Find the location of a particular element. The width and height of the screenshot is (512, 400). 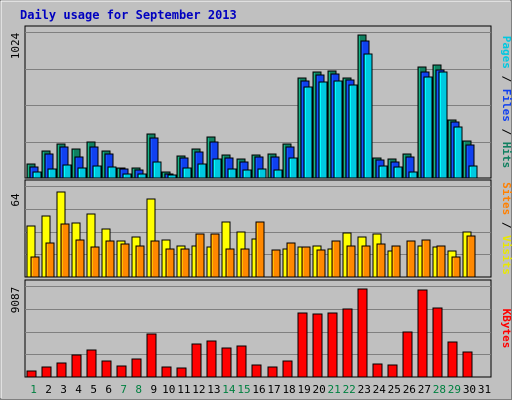

x-tick-label: 10 is located at coordinates (168, 389).